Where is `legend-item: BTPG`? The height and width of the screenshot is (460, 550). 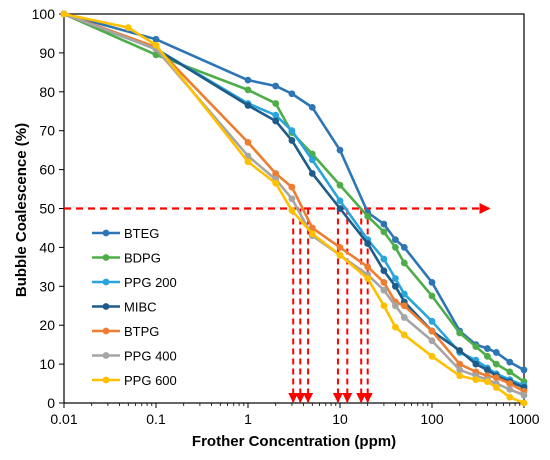
legend-item: BTPG is located at coordinates (125, 331).